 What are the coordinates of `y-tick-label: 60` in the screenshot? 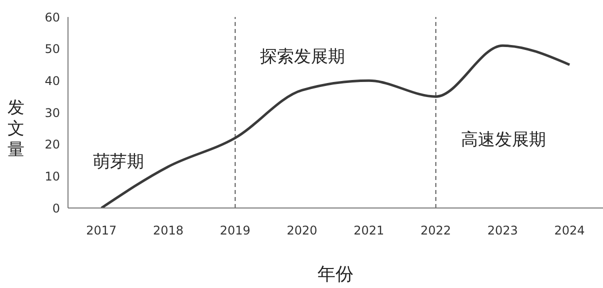 It's located at (52, 17).